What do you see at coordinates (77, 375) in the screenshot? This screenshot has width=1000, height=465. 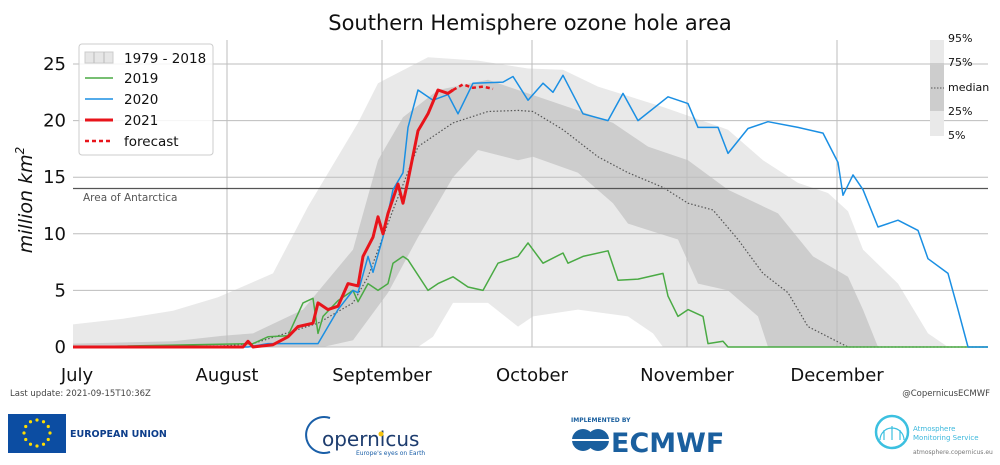 I see `x-tick-label: July` at bounding box center [77, 375].